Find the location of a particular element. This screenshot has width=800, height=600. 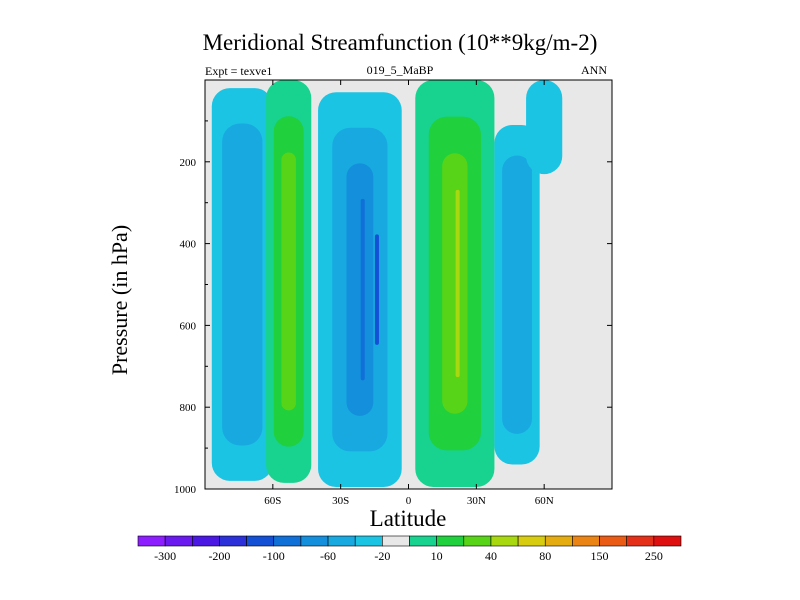

y-tick-label: 1000 is located at coordinates (185, 490).